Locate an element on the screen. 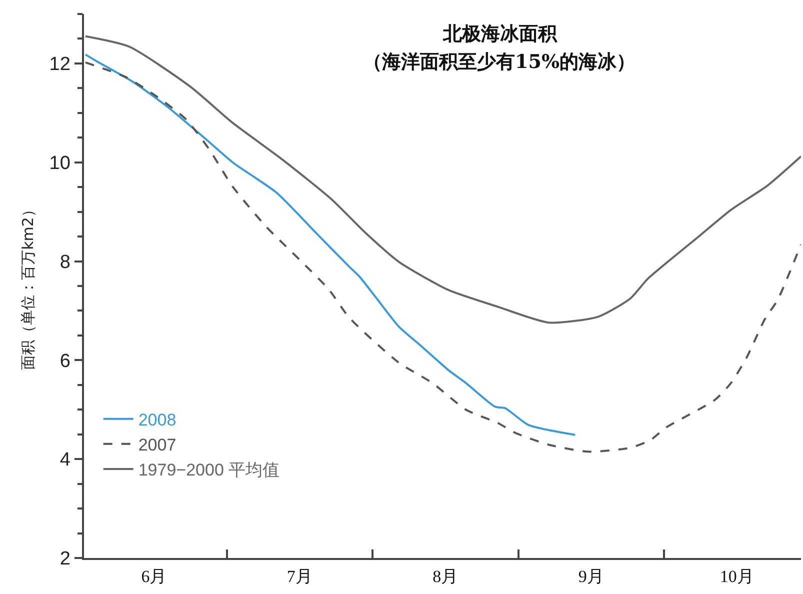 The image size is (803, 594). x-tick-label: 9月 is located at coordinates (591, 576).